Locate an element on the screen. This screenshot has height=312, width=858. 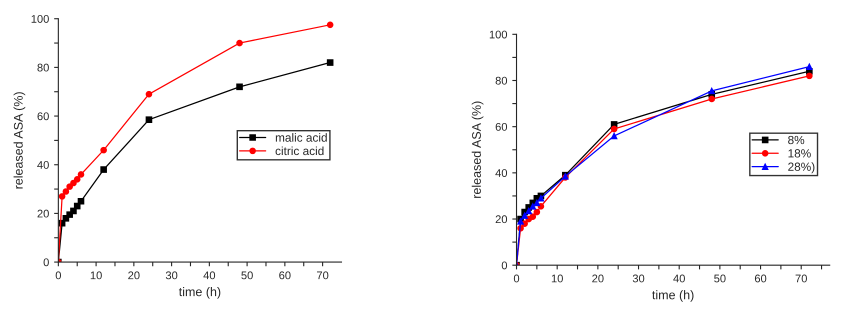
legend-label: malic acid is located at coordinates (301, 137).